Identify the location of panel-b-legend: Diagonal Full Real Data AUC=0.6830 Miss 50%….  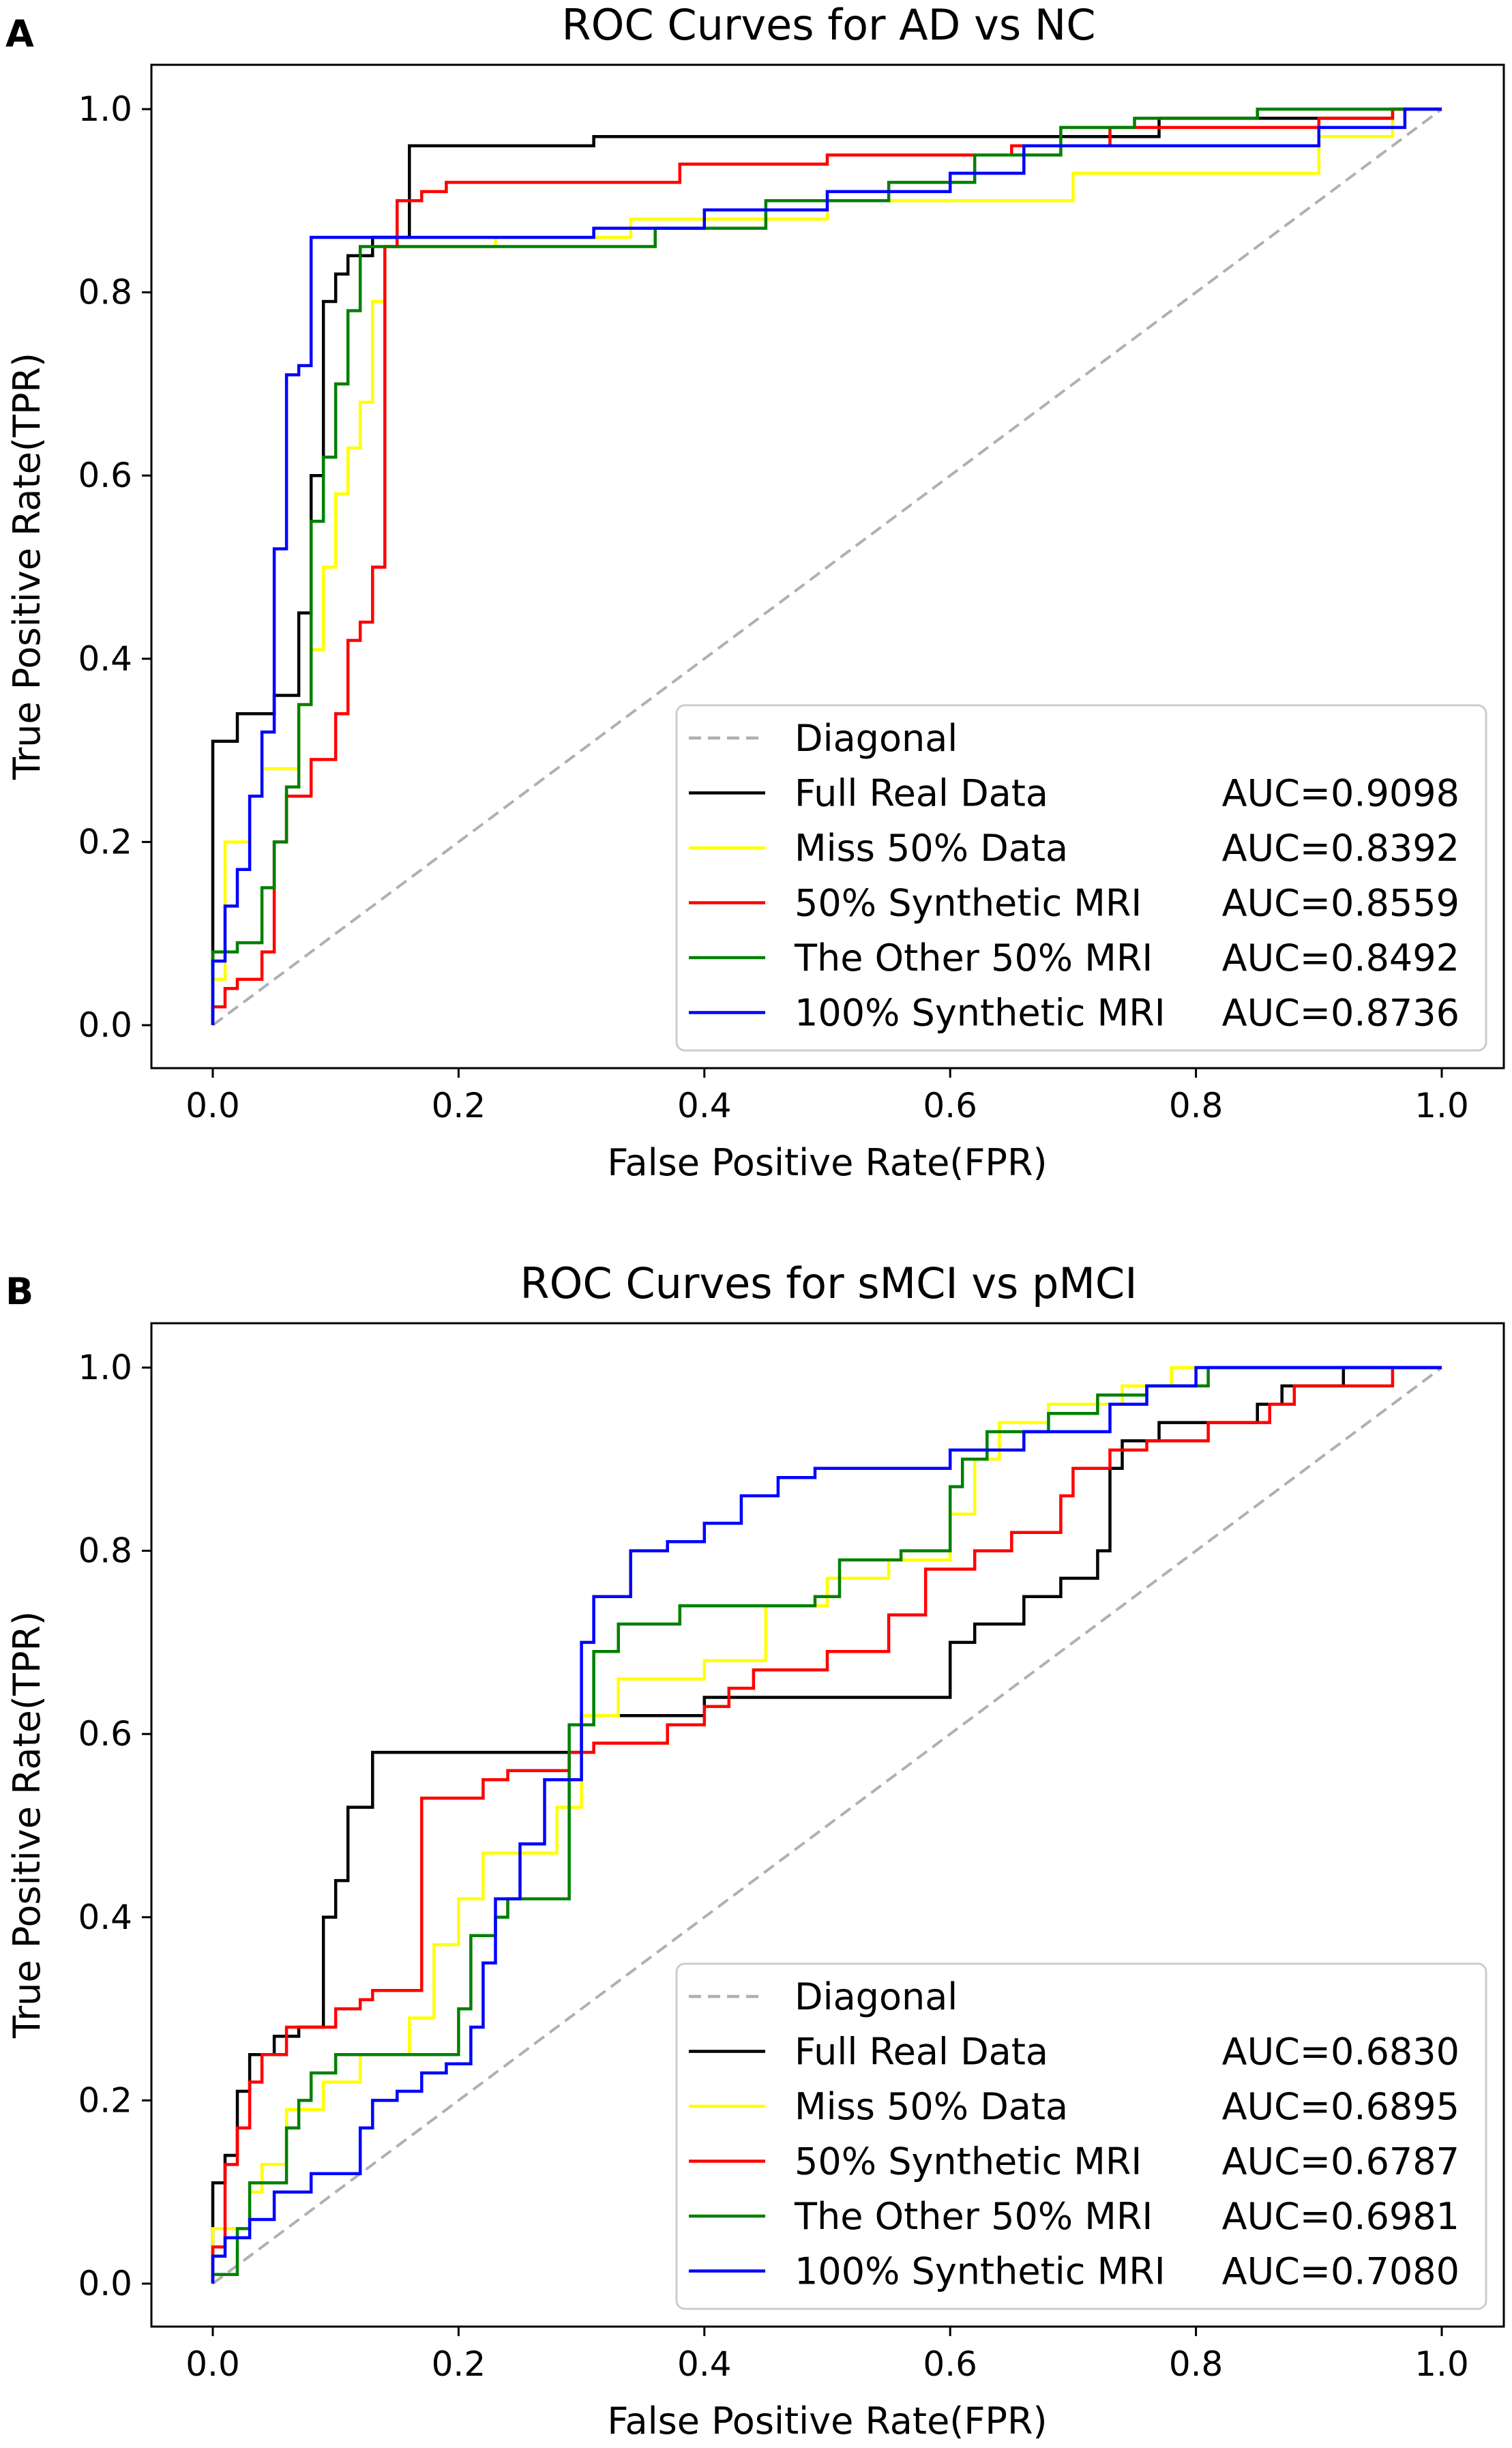
(1081, 2136).